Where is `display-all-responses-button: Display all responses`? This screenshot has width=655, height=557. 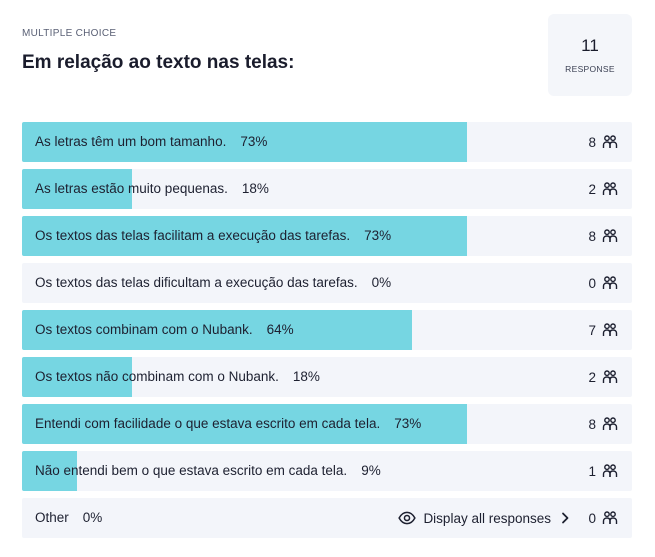
display-all-responses-button: Display all responses is located at coordinates (484, 518).